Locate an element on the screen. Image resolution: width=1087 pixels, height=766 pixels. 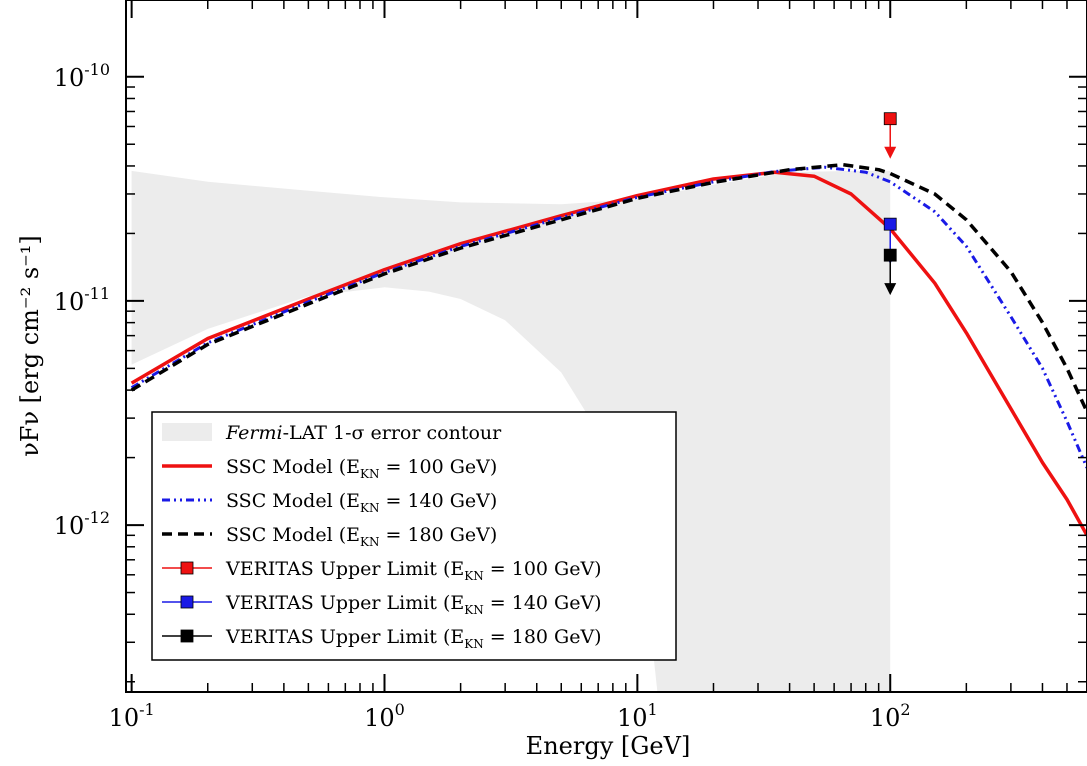
y-axis-title: νFν [erg cm⁻² s⁻¹] is located at coordinates (30, 346).